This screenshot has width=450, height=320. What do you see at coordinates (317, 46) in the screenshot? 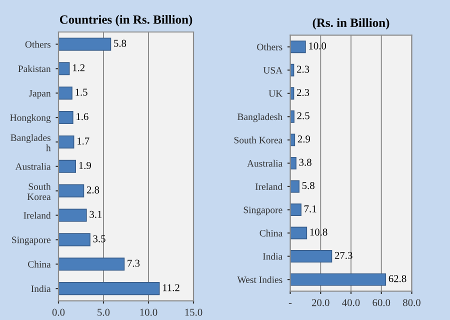
I see `data-label: 10.0` at bounding box center [317, 46].